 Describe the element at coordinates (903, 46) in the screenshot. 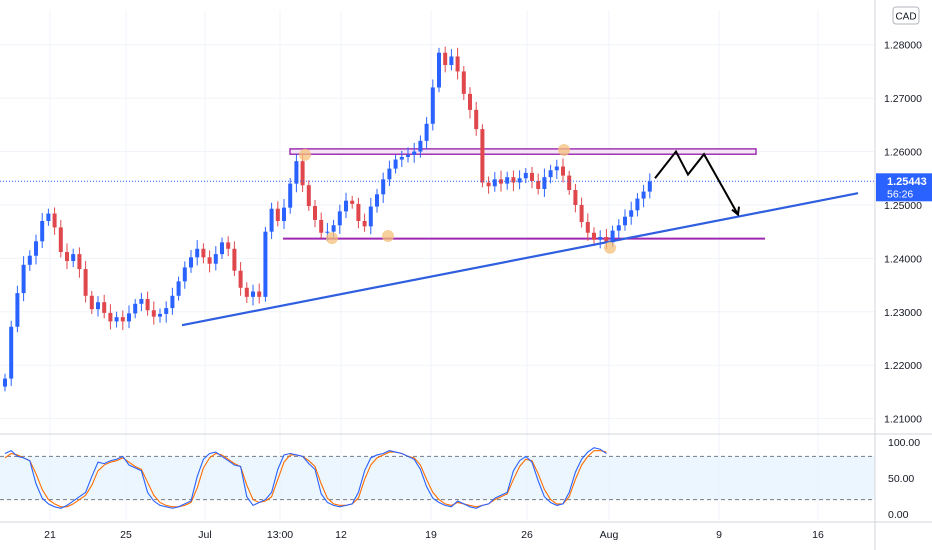

I see `price-tick-label: 1.28000` at that location.